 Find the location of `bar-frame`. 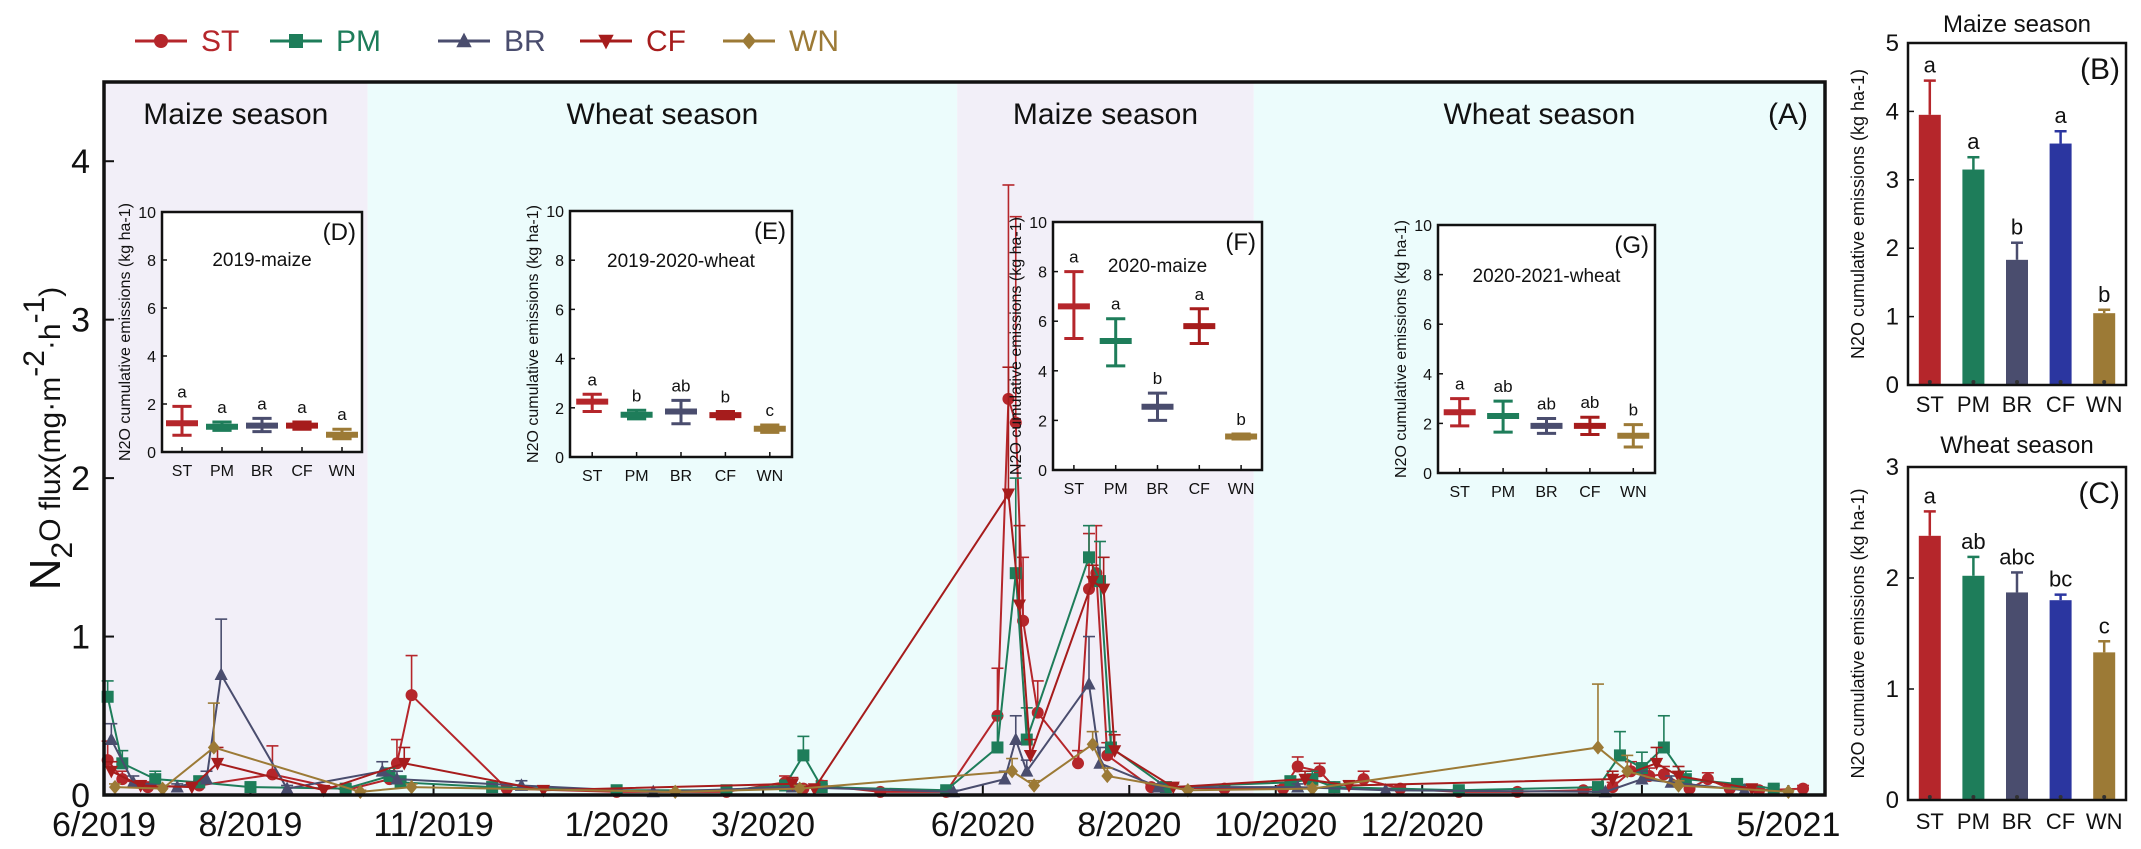

bar-frame is located at coordinates (2017, 633).